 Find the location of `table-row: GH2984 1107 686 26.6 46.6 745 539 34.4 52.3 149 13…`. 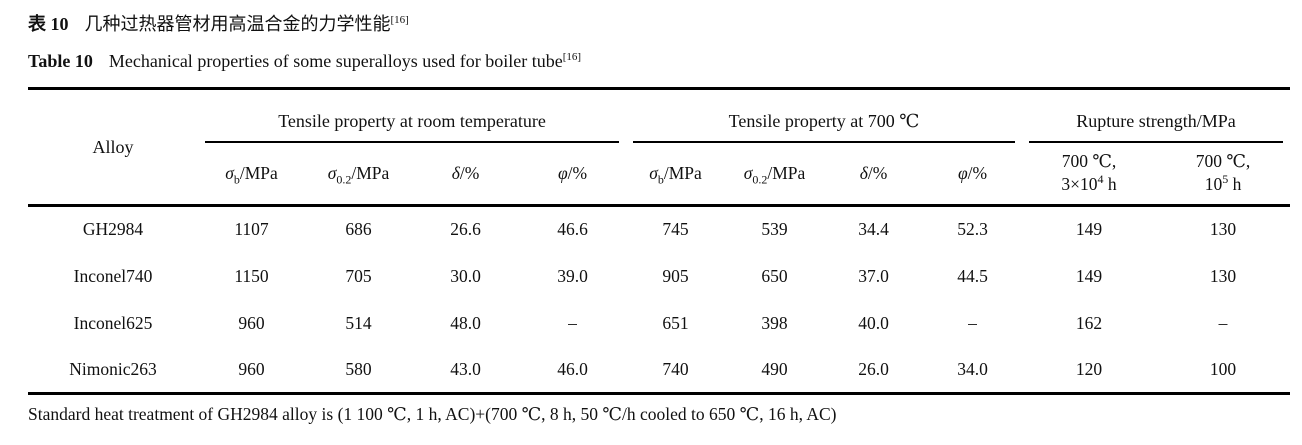

table-row: GH2984 1107 686 26.6 46.6 745 539 34.4 52.3 149 13… is located at coordinates (659, 229).